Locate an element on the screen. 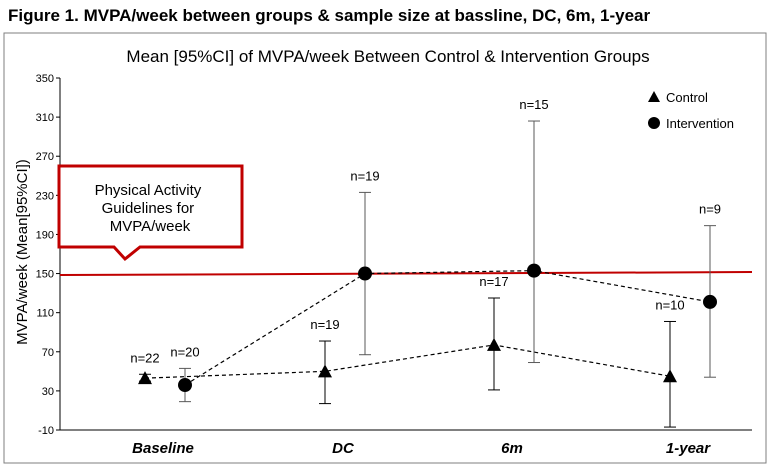  guideline is located at coordinates (406, 274).